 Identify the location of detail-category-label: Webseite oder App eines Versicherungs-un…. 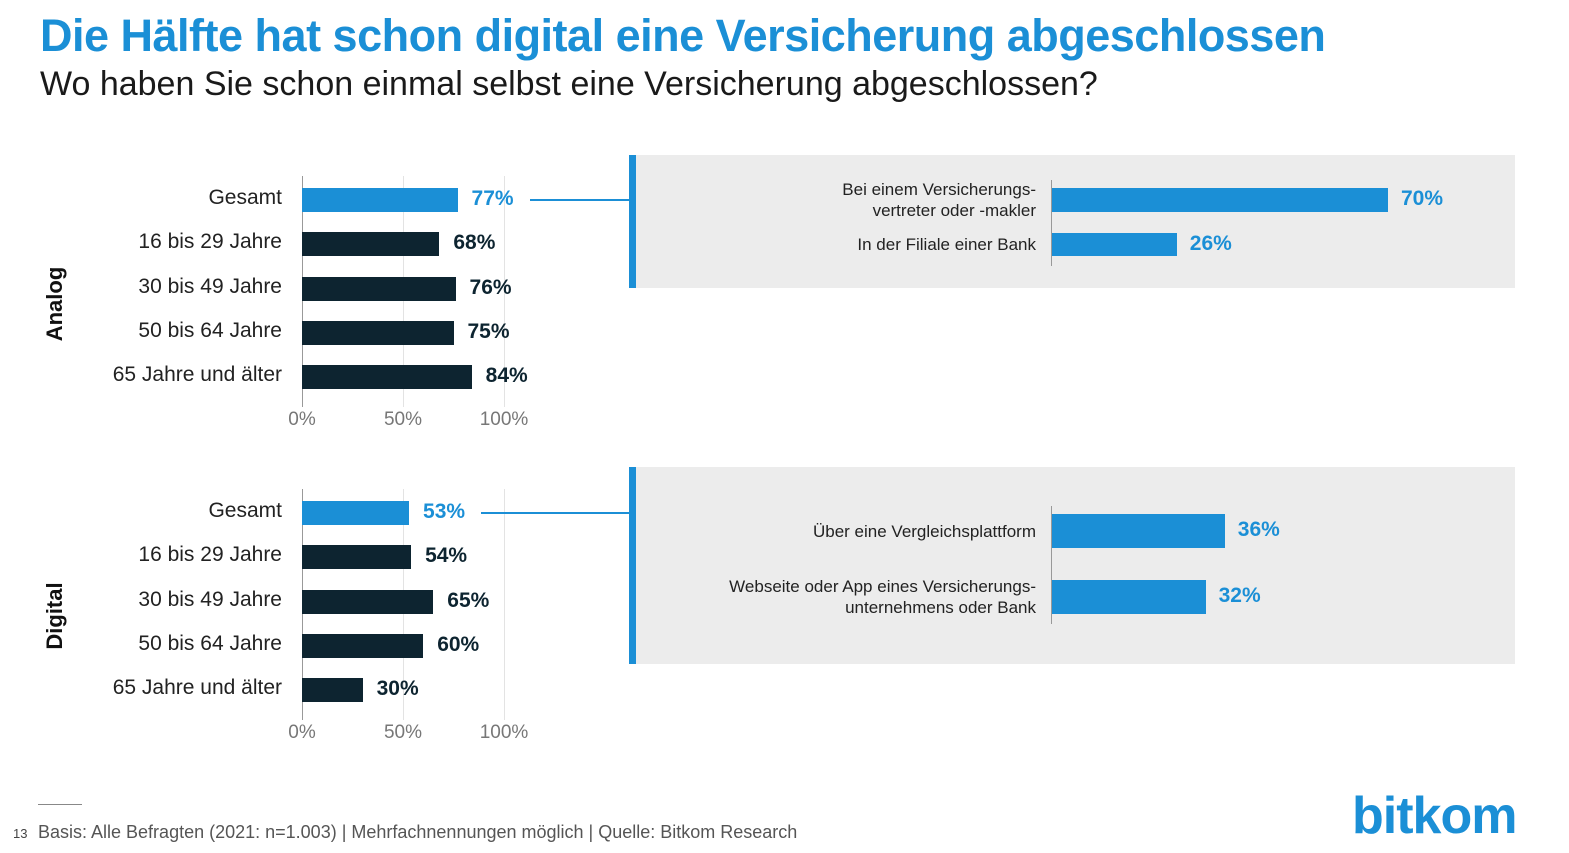
(836, 597).